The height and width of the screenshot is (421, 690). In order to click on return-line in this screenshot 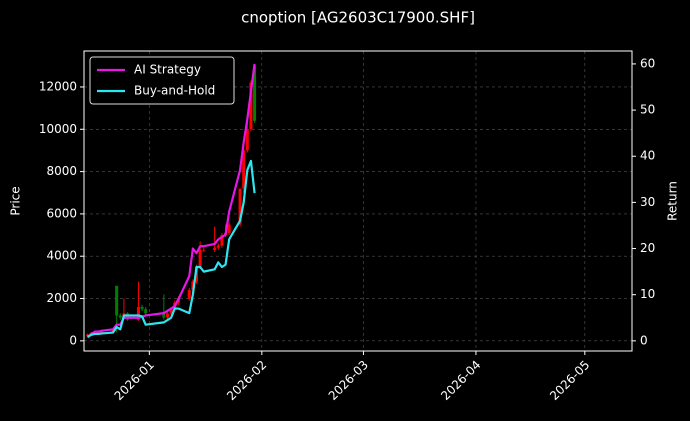, I will do `click(171, 248)`.